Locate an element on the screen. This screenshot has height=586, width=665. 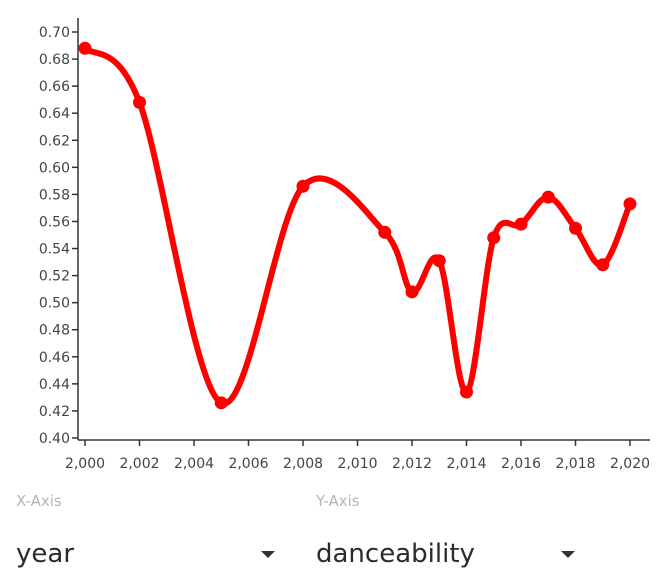
y-tick-label: 0.48 is located at coordinates (54, 331).